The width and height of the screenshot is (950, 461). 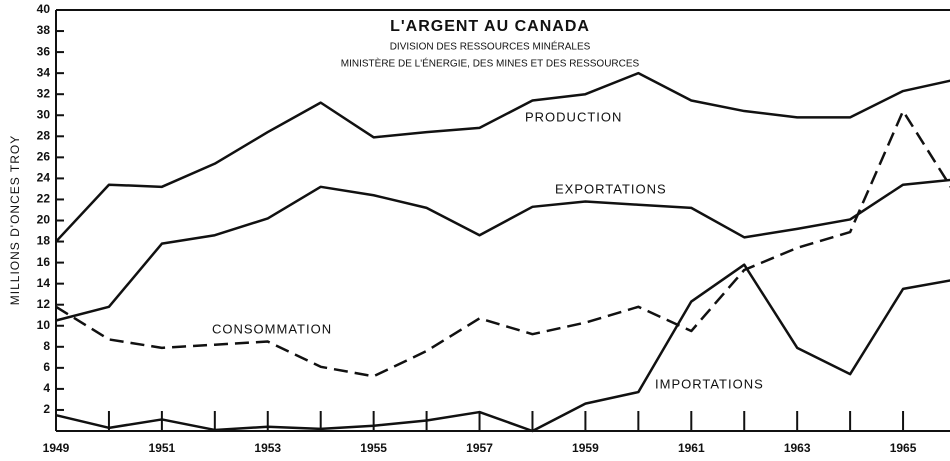 What do you see at coordinates (44, 199) in the screenshot?
I see `y-tick-label: 22` at bounding box center [44, 199].